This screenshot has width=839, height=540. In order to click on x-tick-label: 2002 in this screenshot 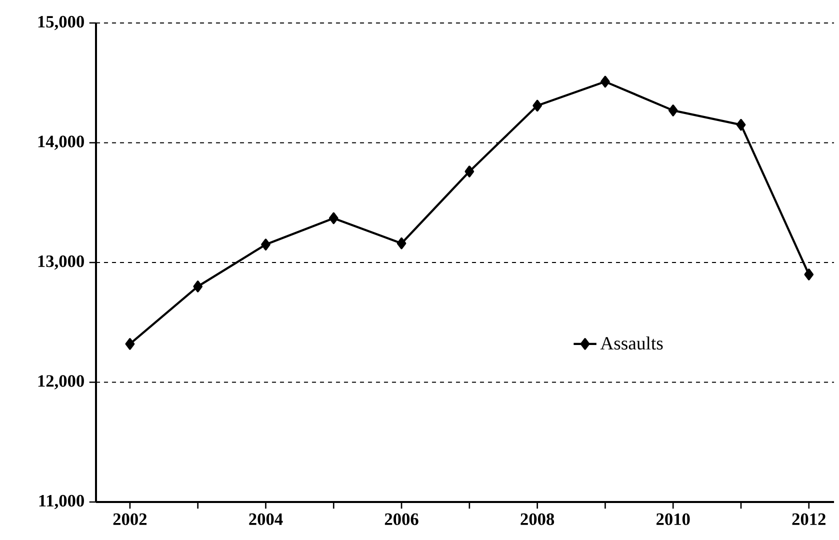, I will do `click(130, 519)`.